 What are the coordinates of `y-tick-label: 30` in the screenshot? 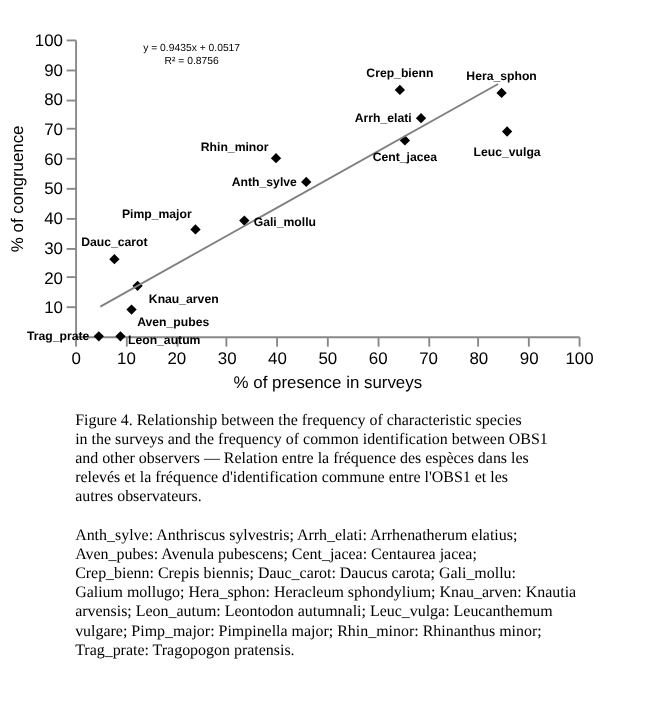 It's located at (54, 247).